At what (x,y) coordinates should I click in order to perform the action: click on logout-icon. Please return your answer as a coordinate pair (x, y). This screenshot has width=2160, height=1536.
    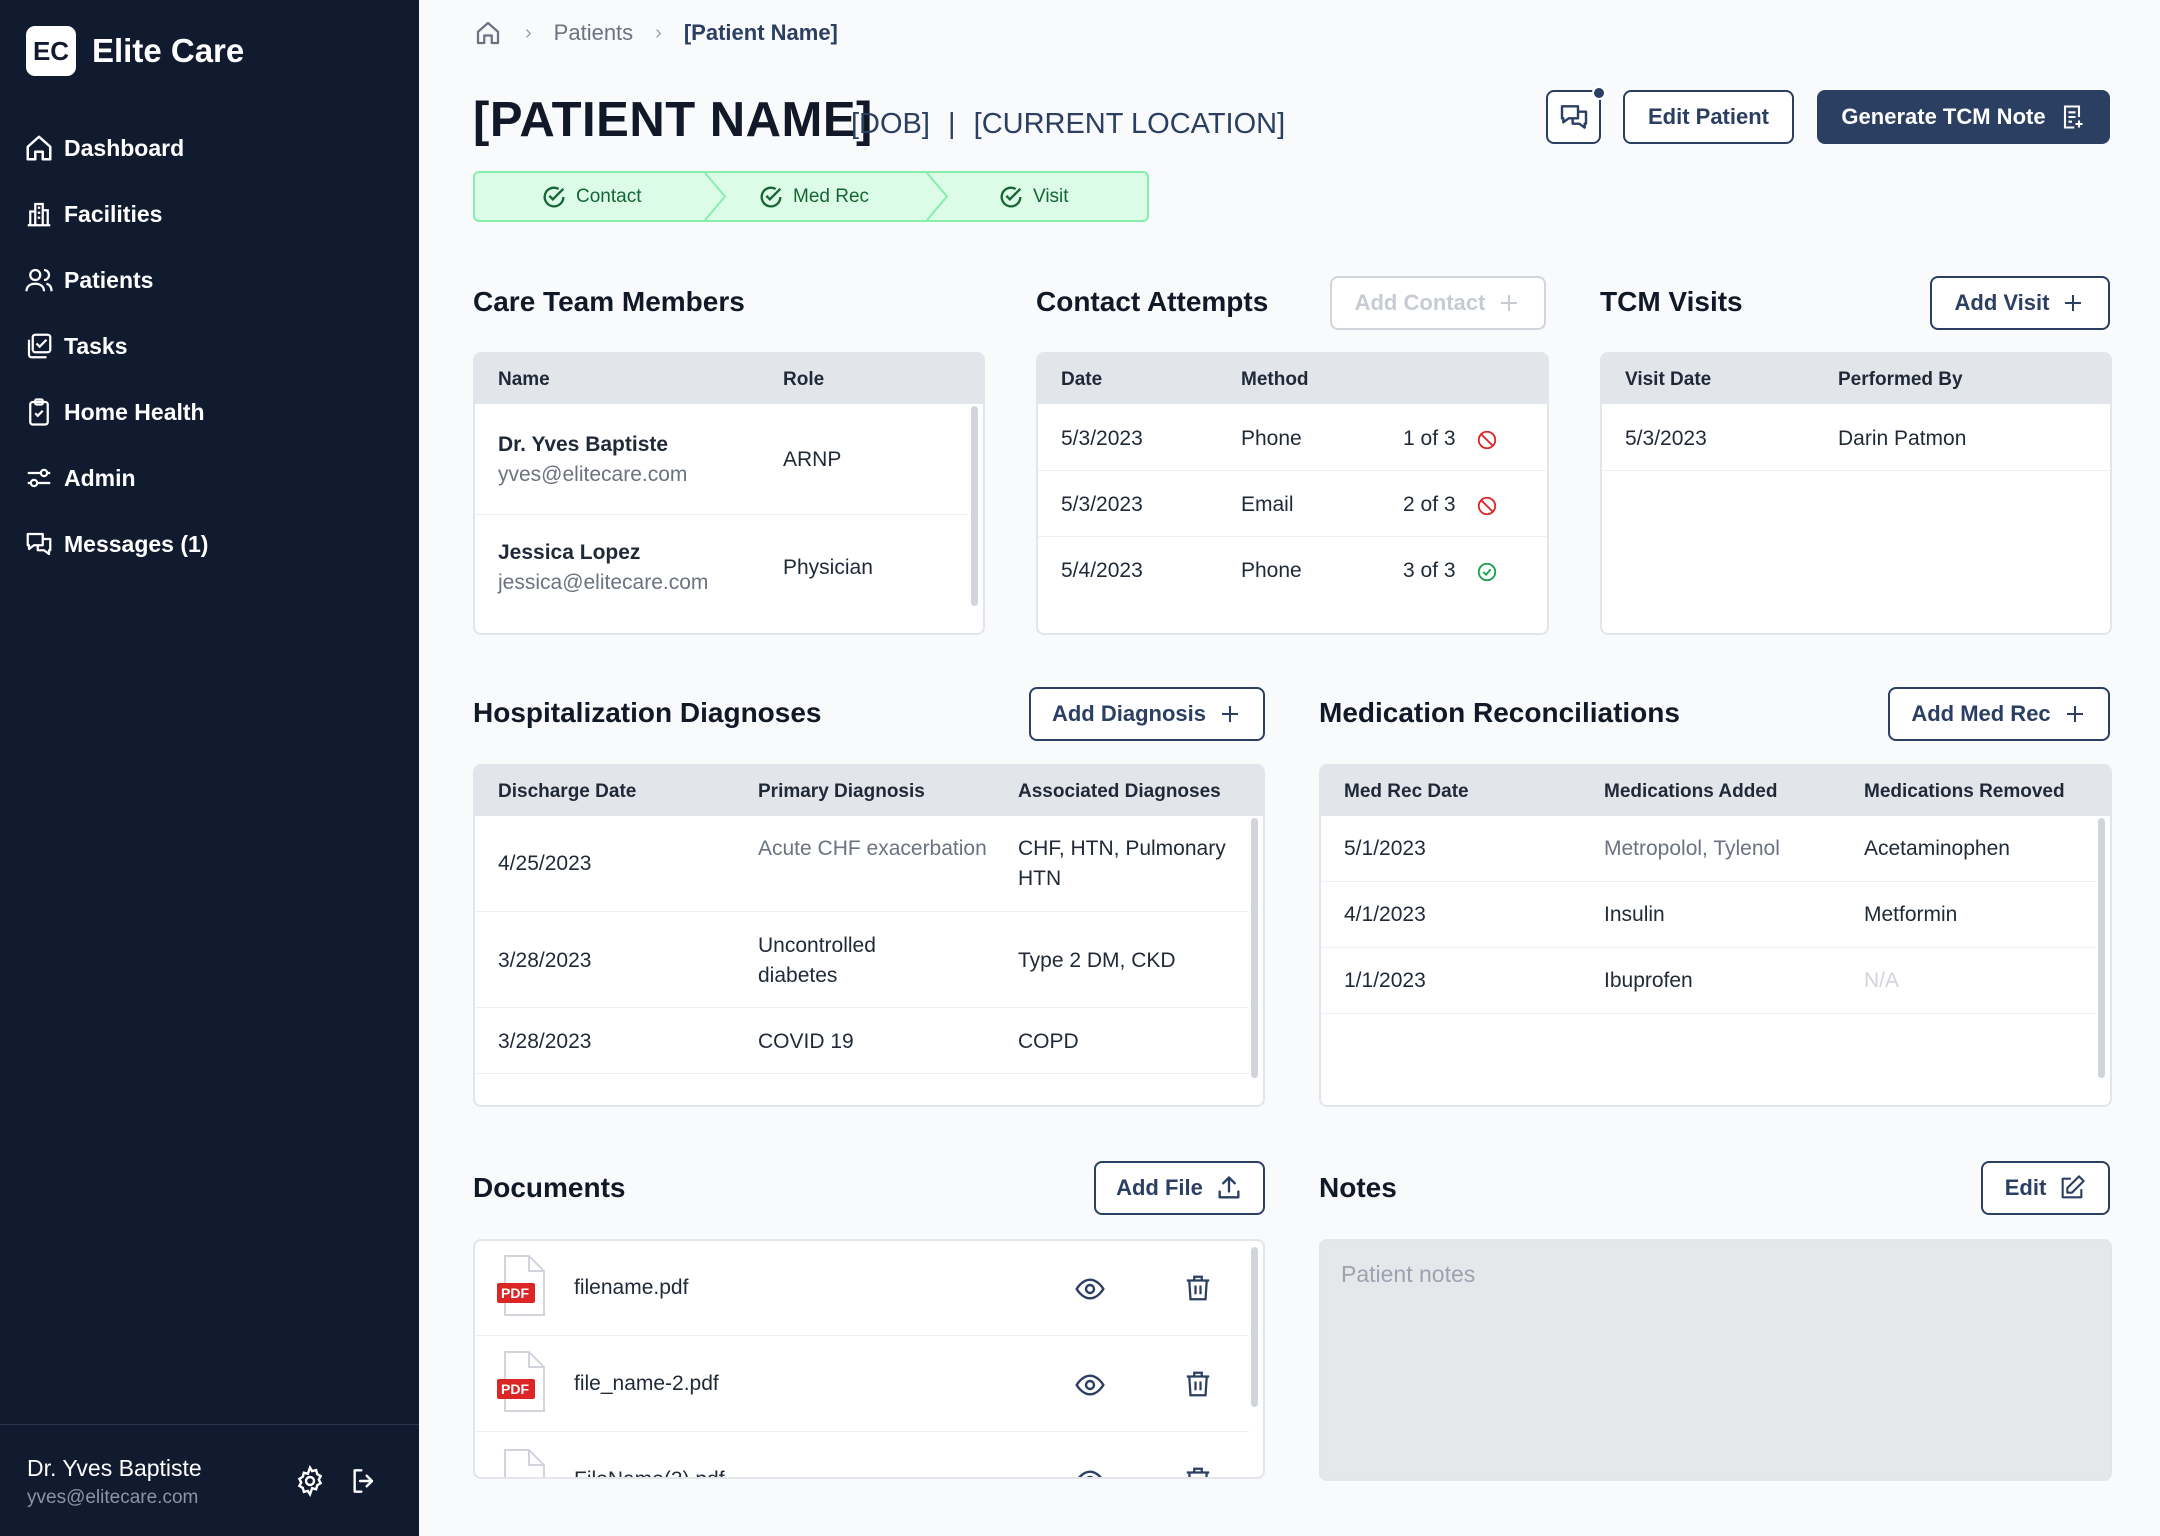
    Looking at the image, I should click on (364, 1481).